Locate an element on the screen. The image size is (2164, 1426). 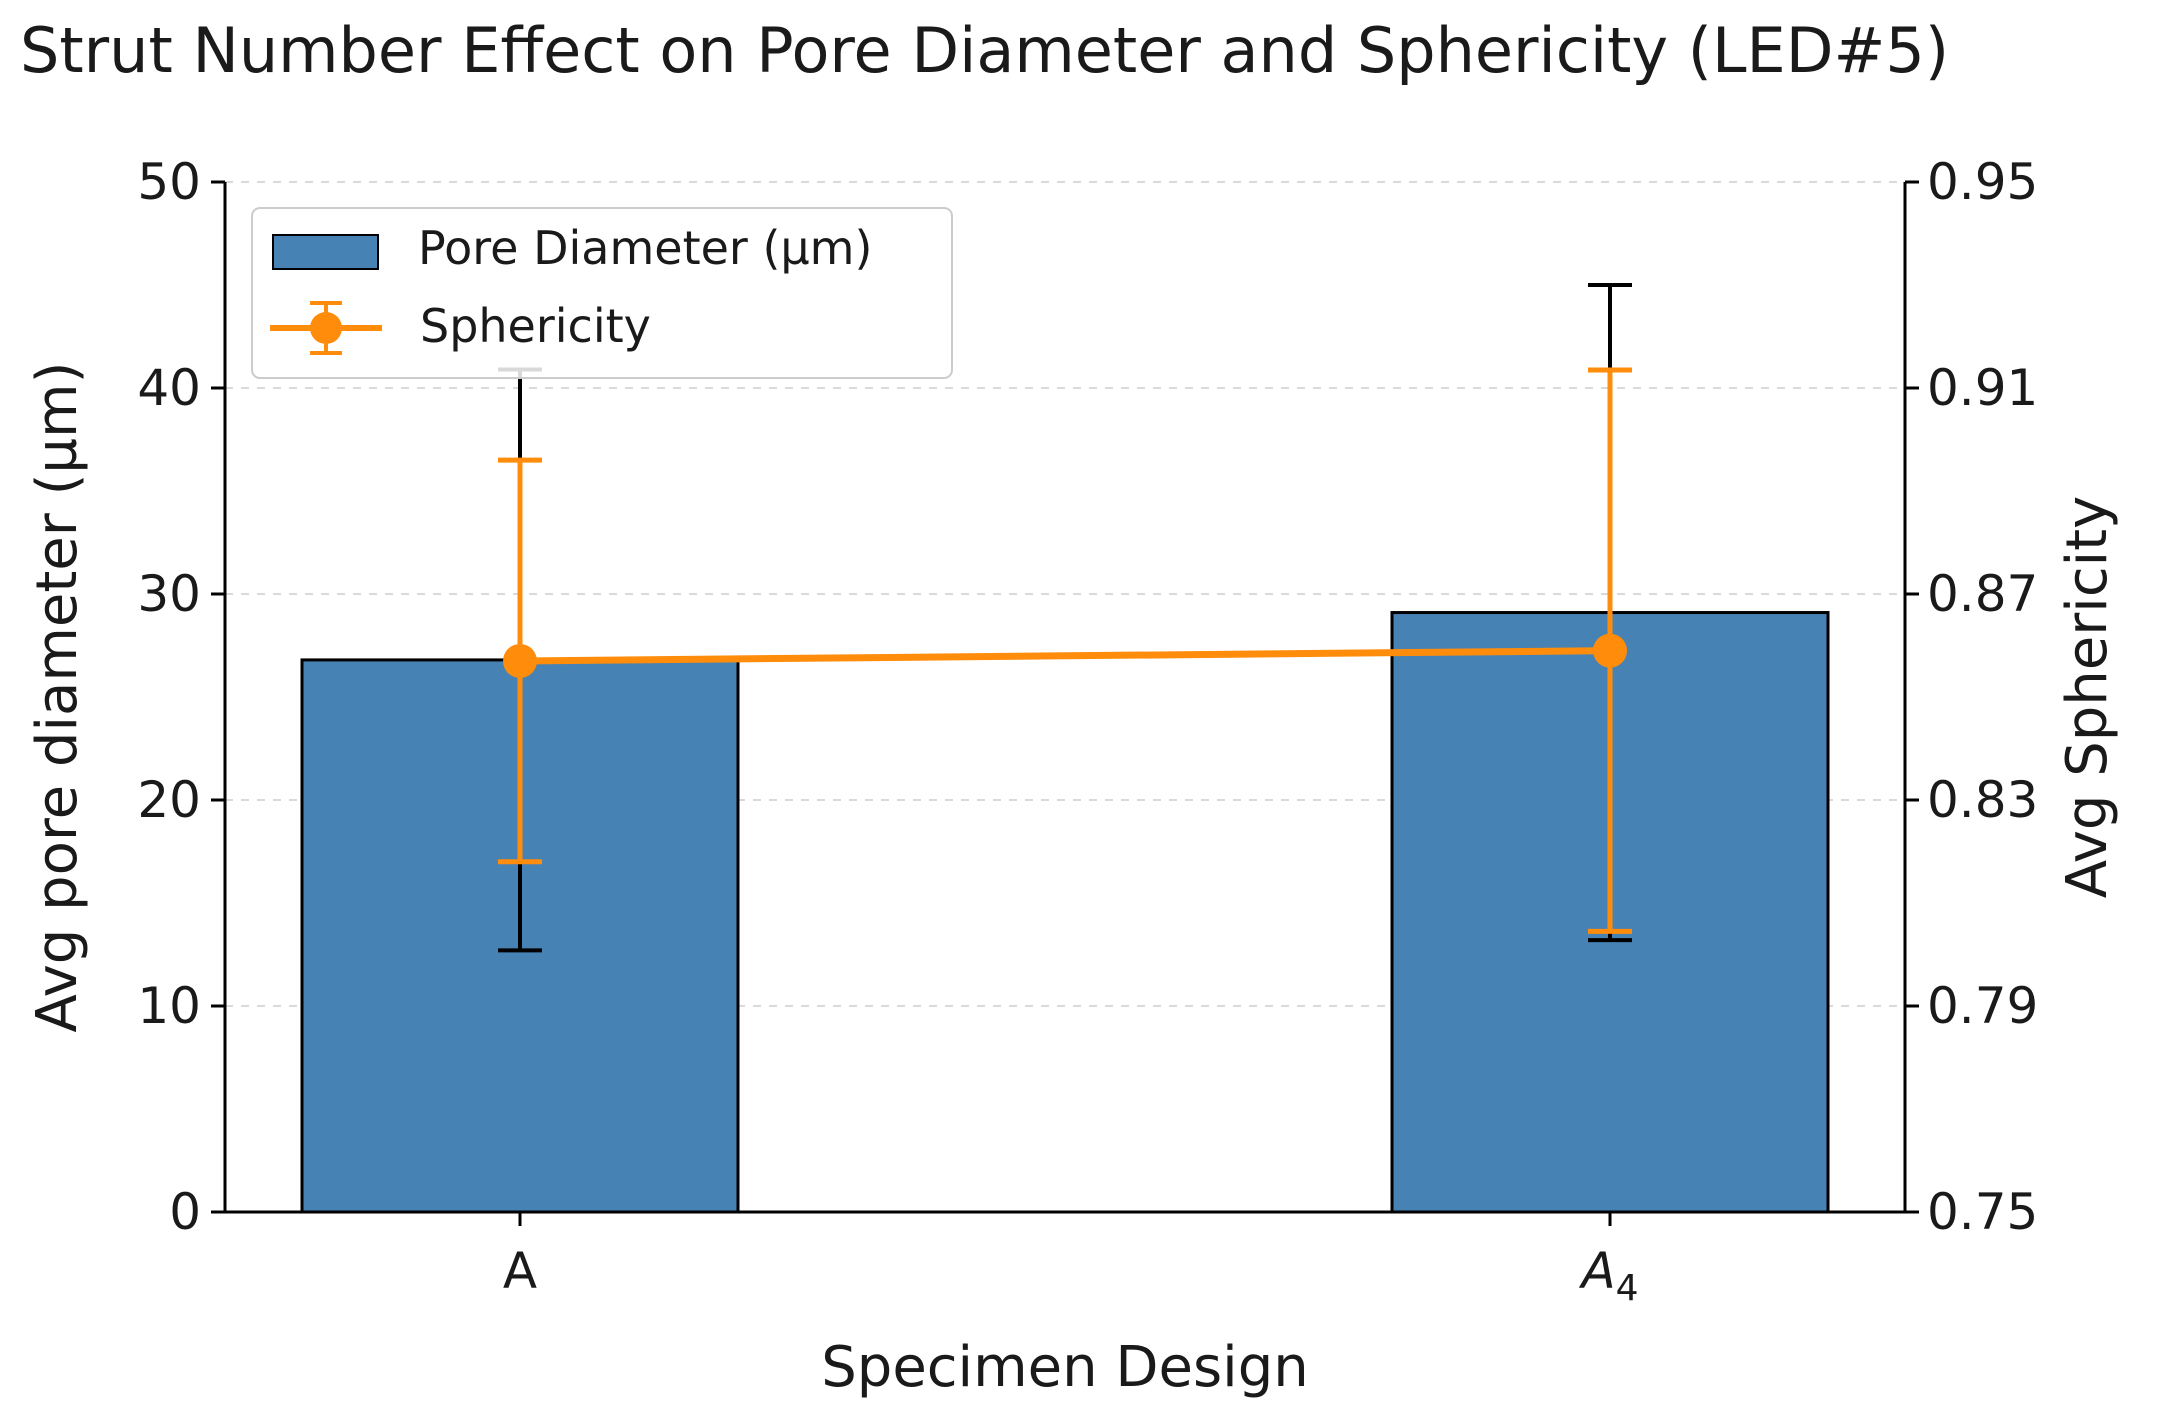
legend-label-sphericity: Sphericity is located at coordinates (535, 326).